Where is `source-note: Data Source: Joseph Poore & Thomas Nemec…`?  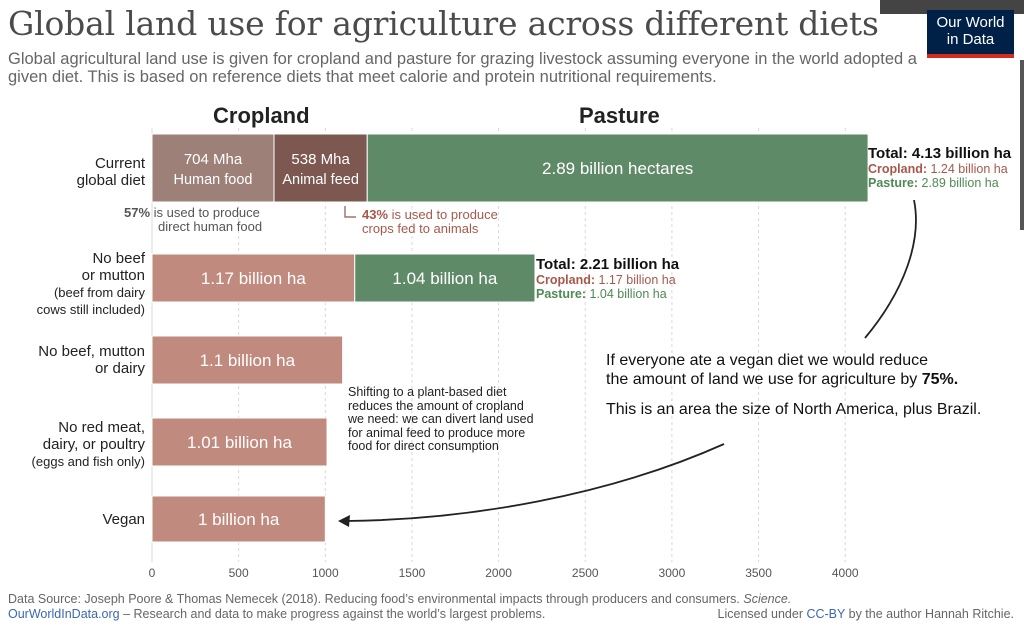
source-note: Data Source: Joseph Poore & Thomas Nemec… is located at coordinates (399, 599).